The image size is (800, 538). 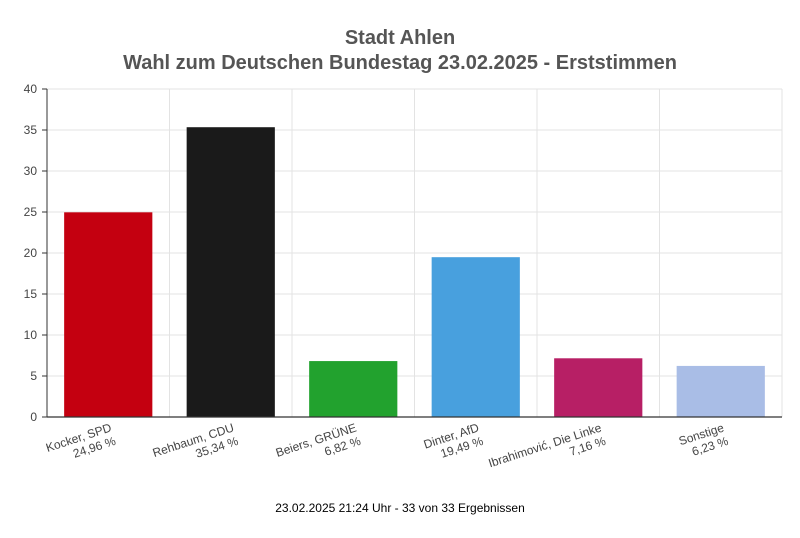 I want to click on y-tick-labels: 0 5 10 15 20 25 30 35 40, so click(x=31, y=253).